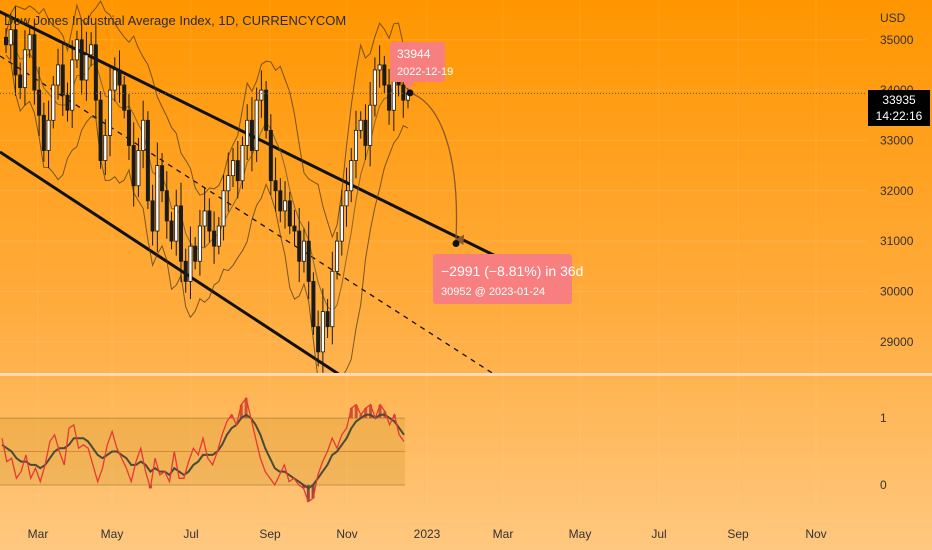 This screenshot has height=550, width=932. I want to click on price-badge-bg, so click(899, 108).